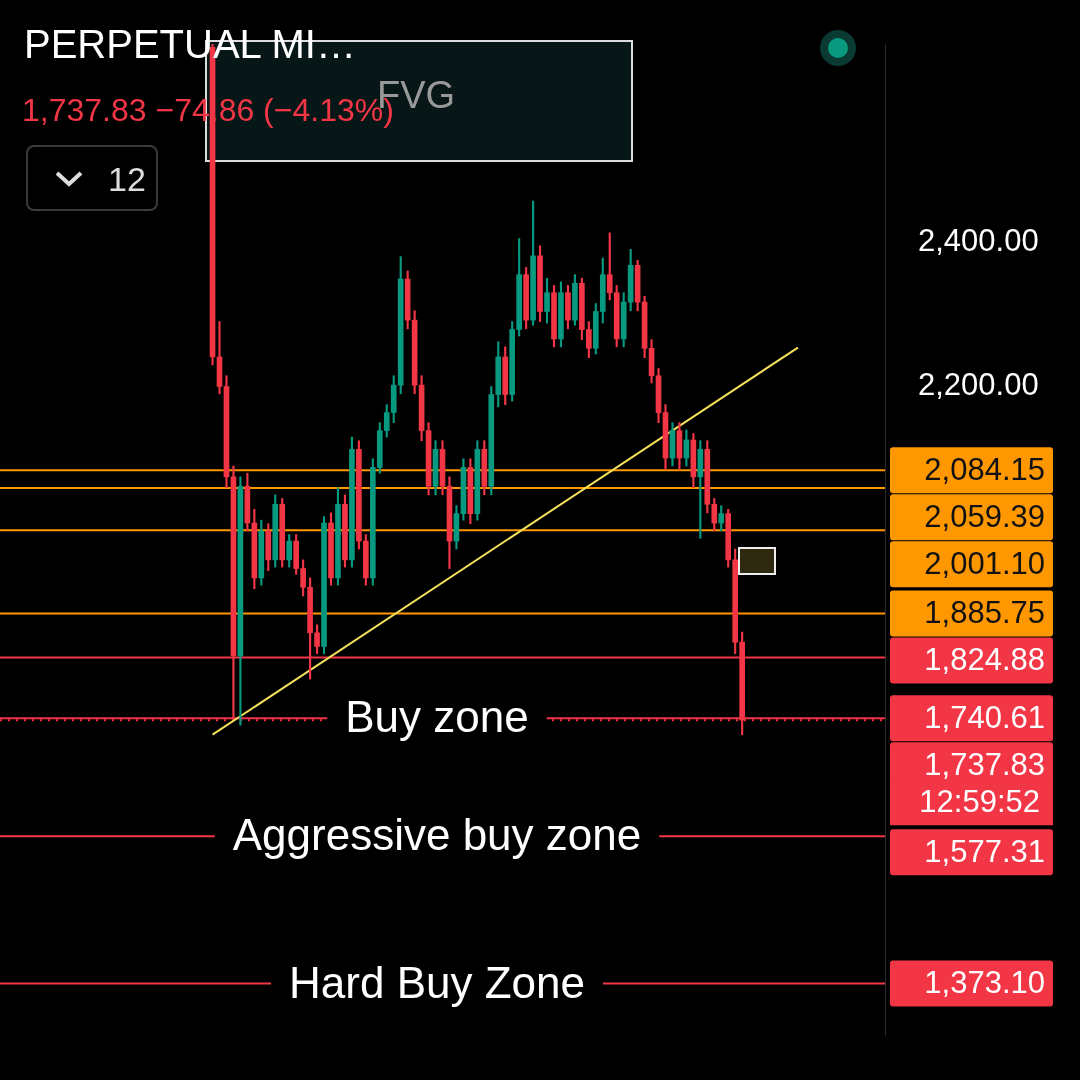  What do you see at coordinates (984, 613) in the screenshot?
I see `ref-line-label: 1,885.75` at bounding box center [984, 613].